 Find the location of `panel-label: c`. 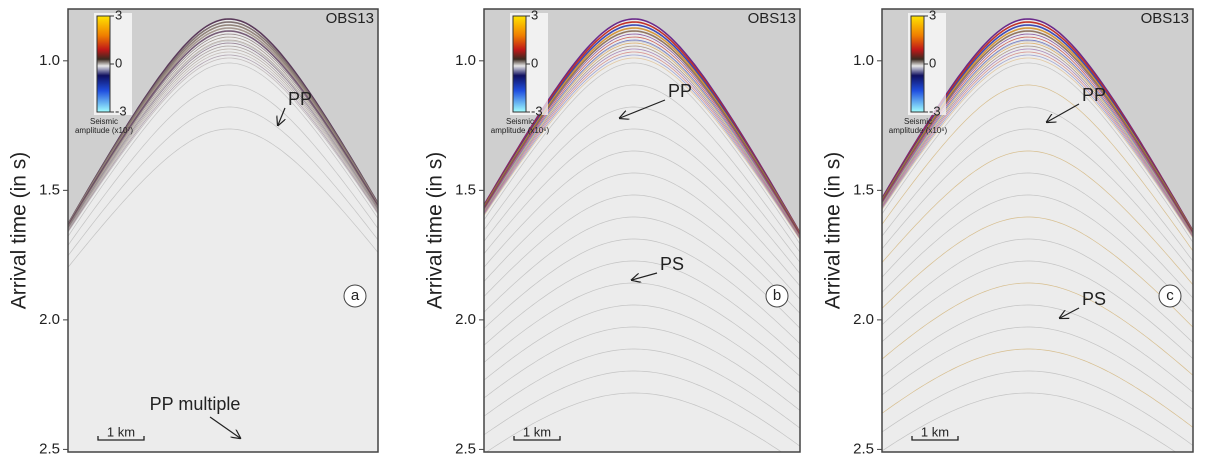

panel-label: c is located at coordinates (1170, 295).